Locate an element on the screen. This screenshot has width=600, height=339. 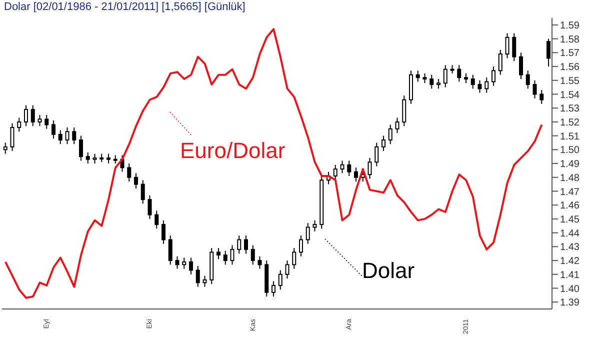
y-tick-label: 1.54 is located at coordinates (570, 95).